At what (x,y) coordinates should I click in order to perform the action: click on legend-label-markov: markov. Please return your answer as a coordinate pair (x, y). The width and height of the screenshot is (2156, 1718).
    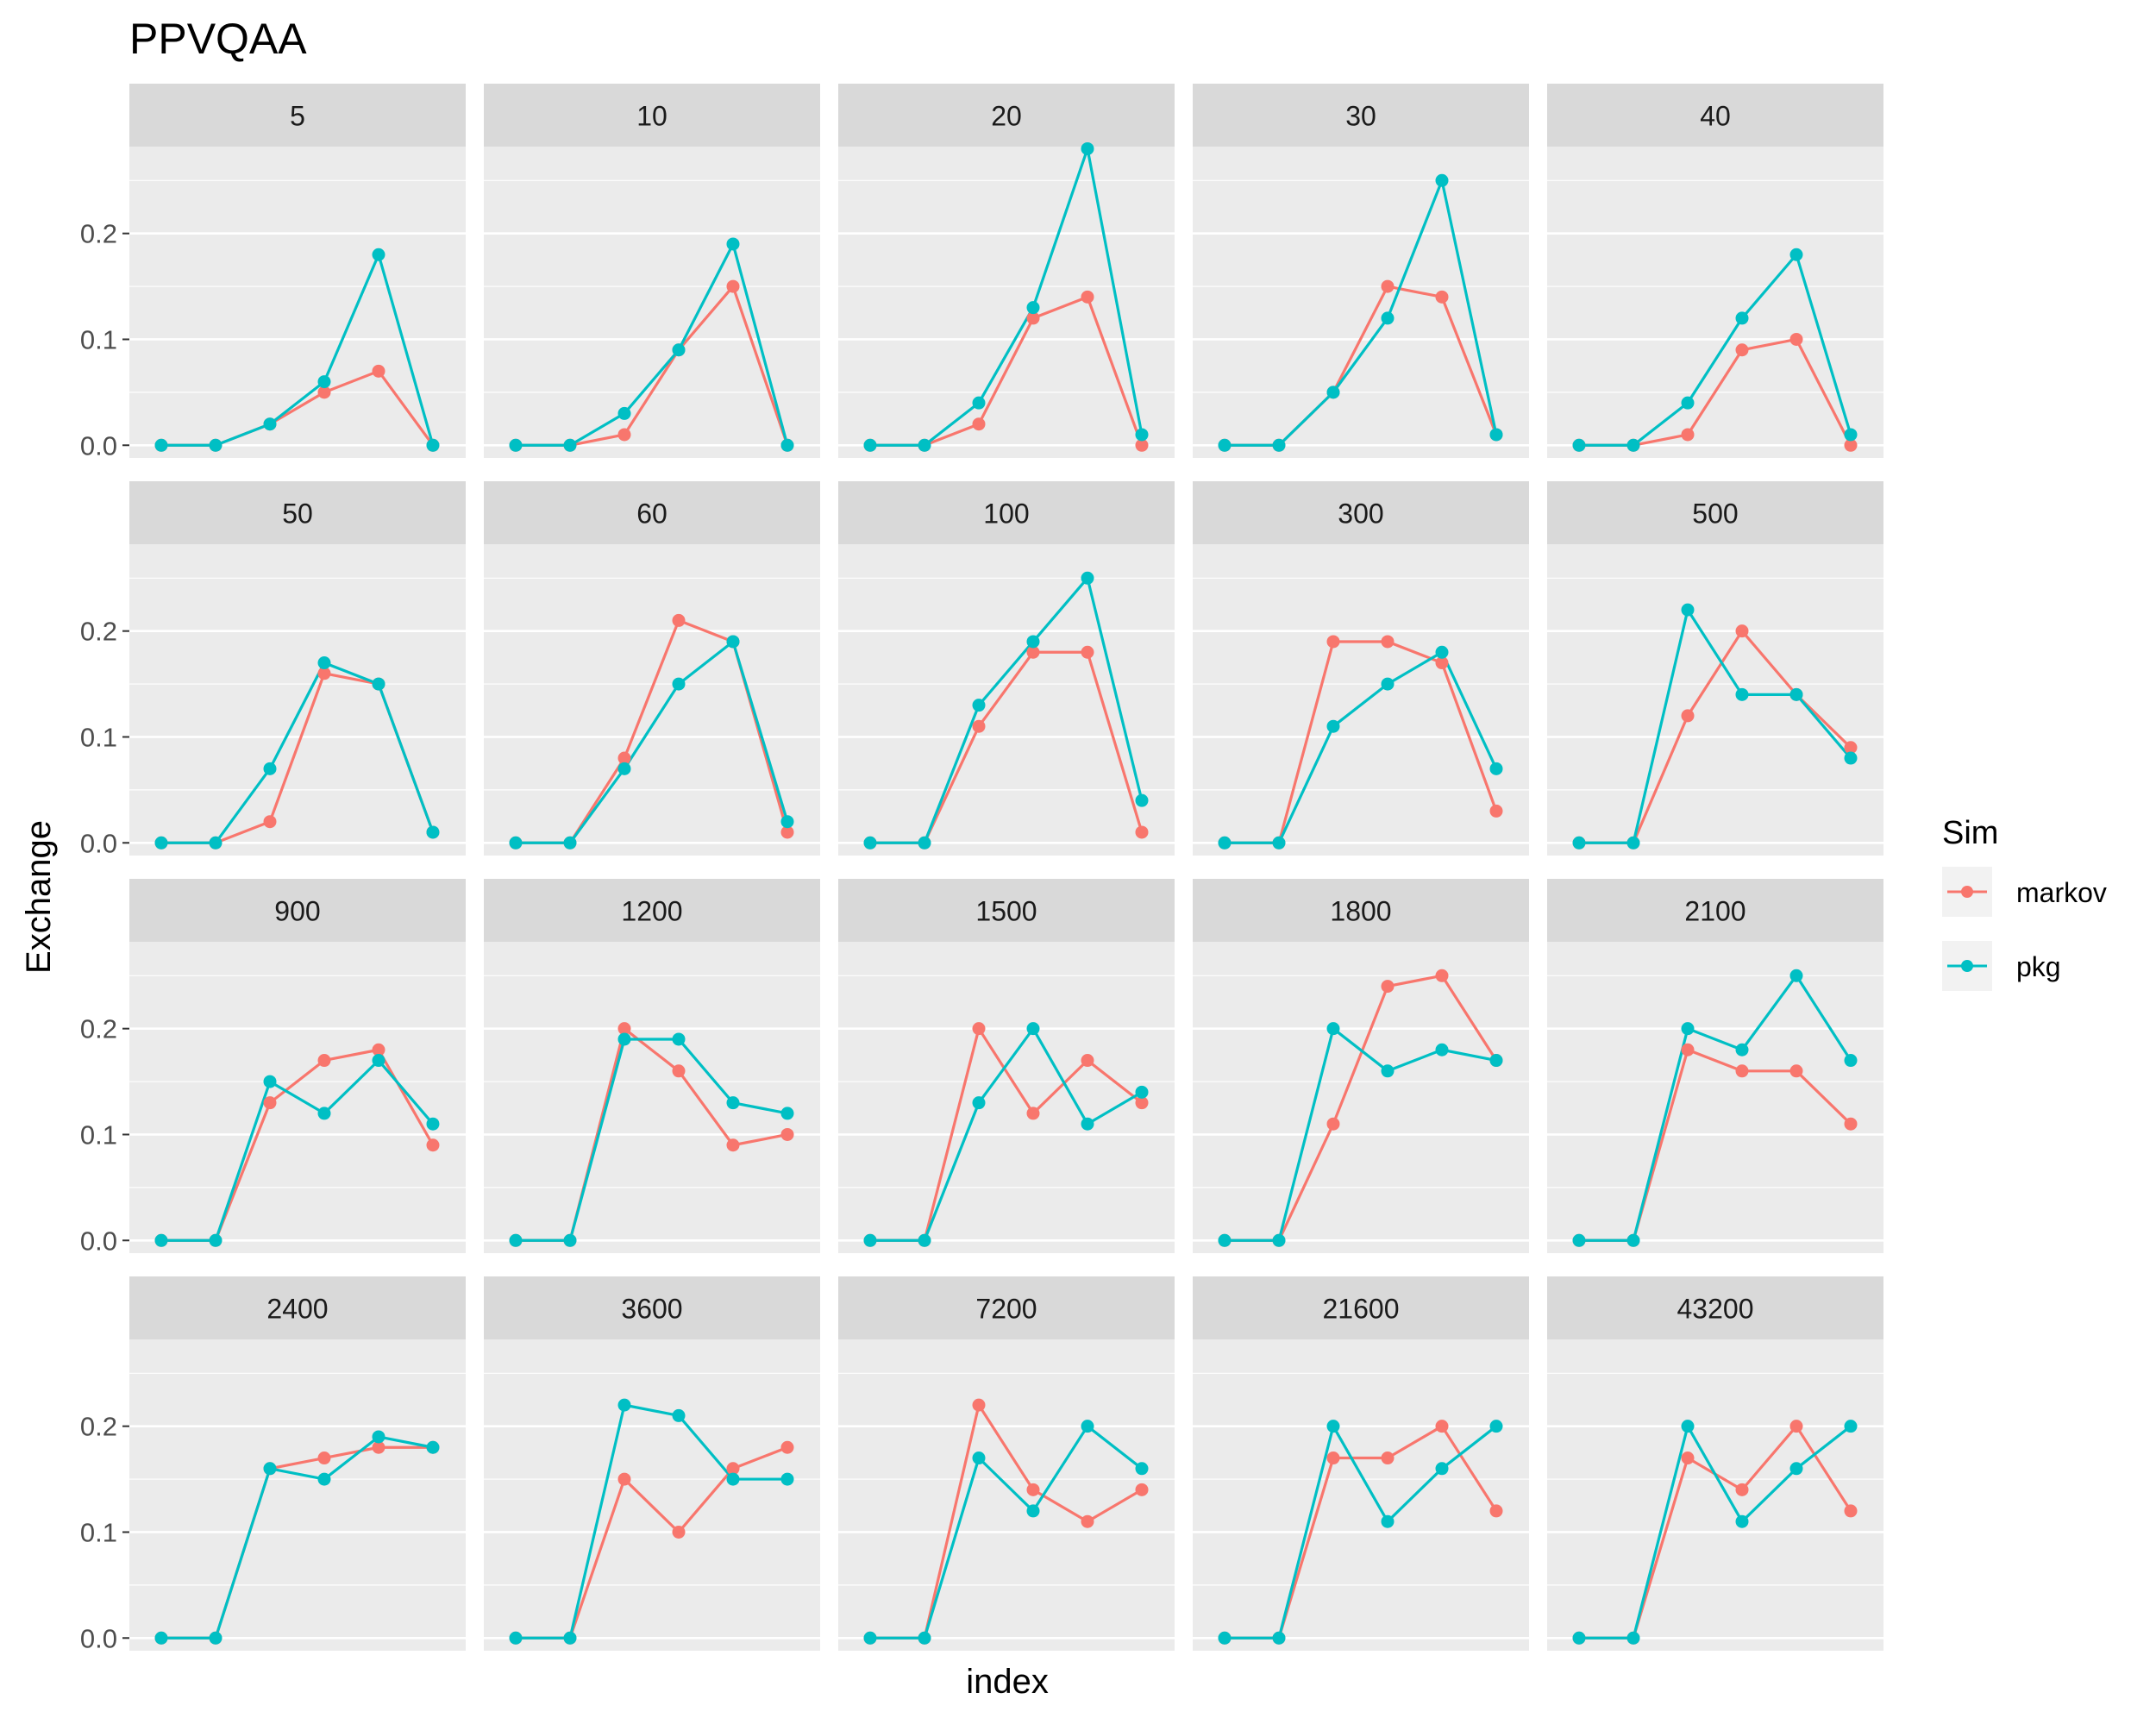
    Looking at the image, I should click on (2061, 892).